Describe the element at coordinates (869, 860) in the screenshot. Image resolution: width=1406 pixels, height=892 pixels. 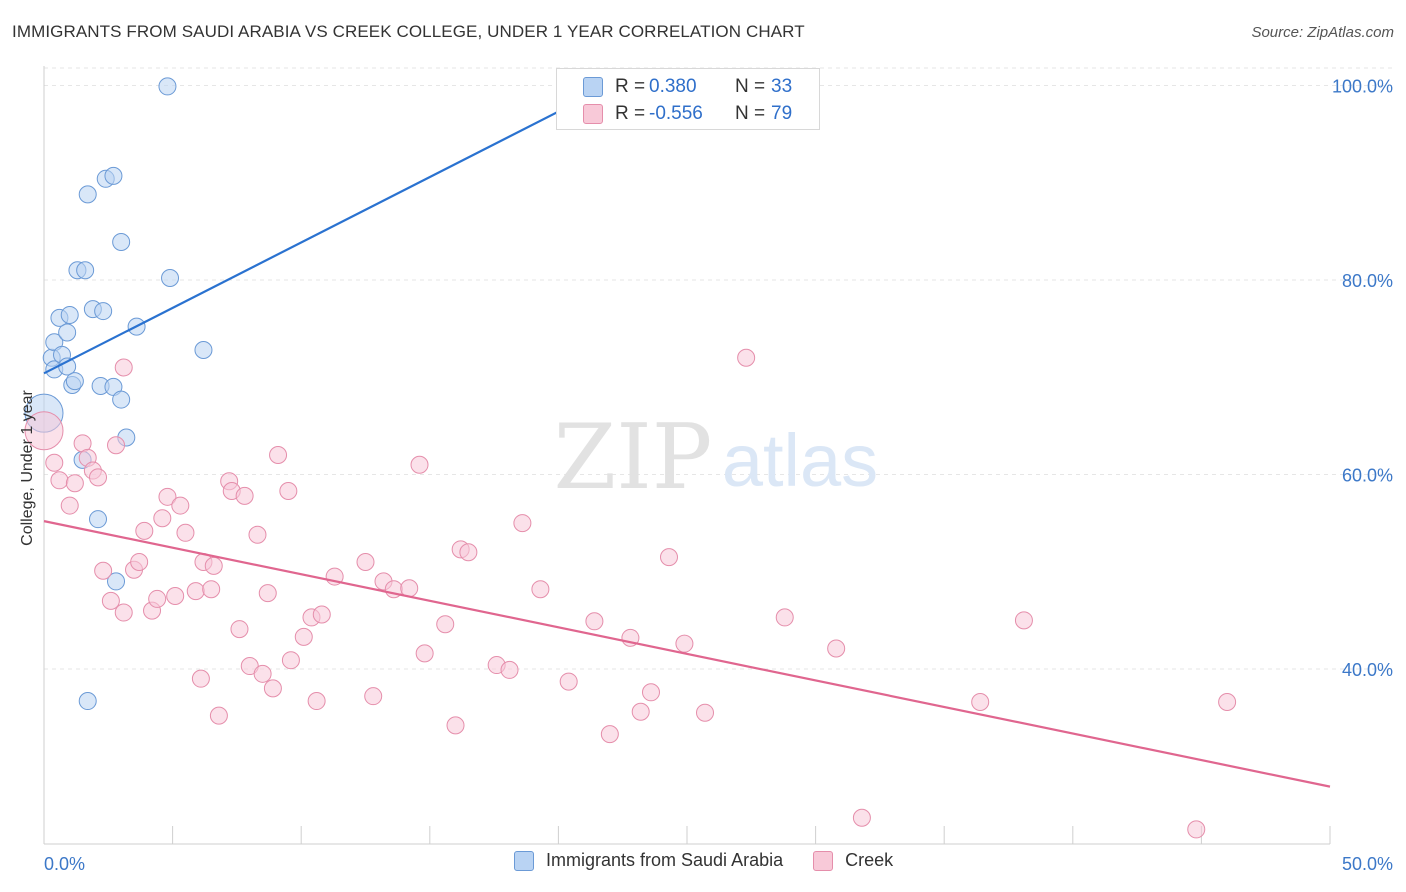
I see `legend-label-creek: Creek` at that location.